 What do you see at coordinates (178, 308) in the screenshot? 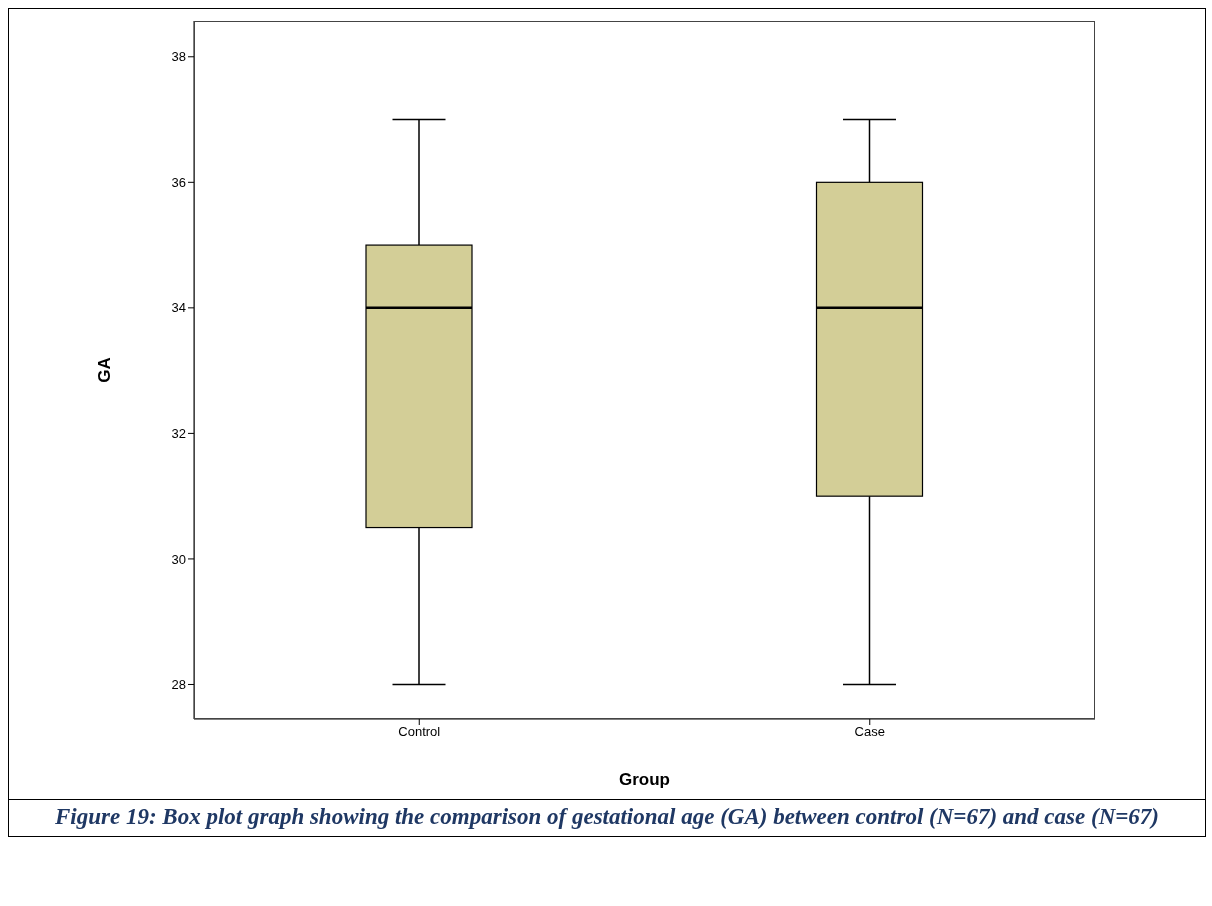
I see `y-tick-label: 34` at bounding box center [178, 308].